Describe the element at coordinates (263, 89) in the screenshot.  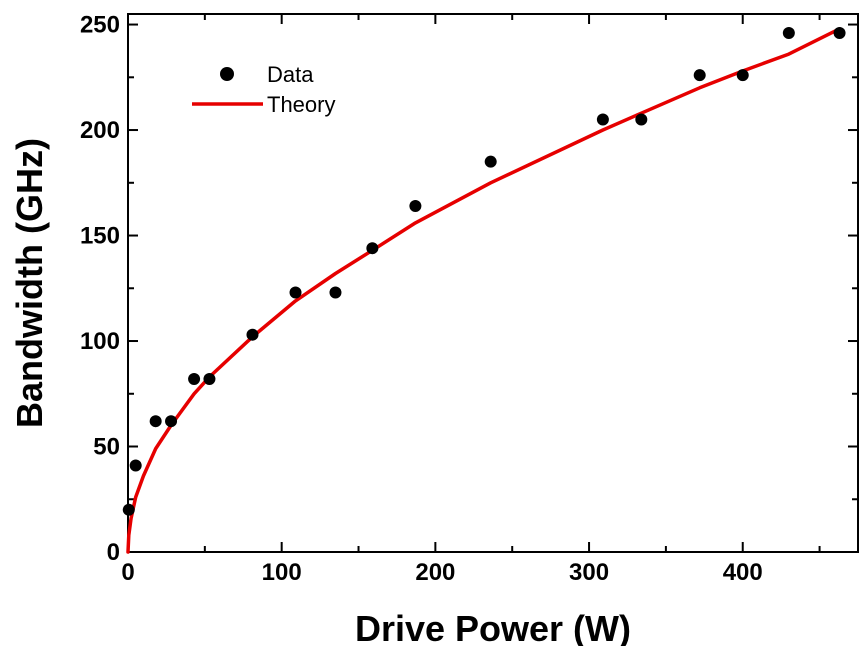
I see `legend: Data Theory` at that location.